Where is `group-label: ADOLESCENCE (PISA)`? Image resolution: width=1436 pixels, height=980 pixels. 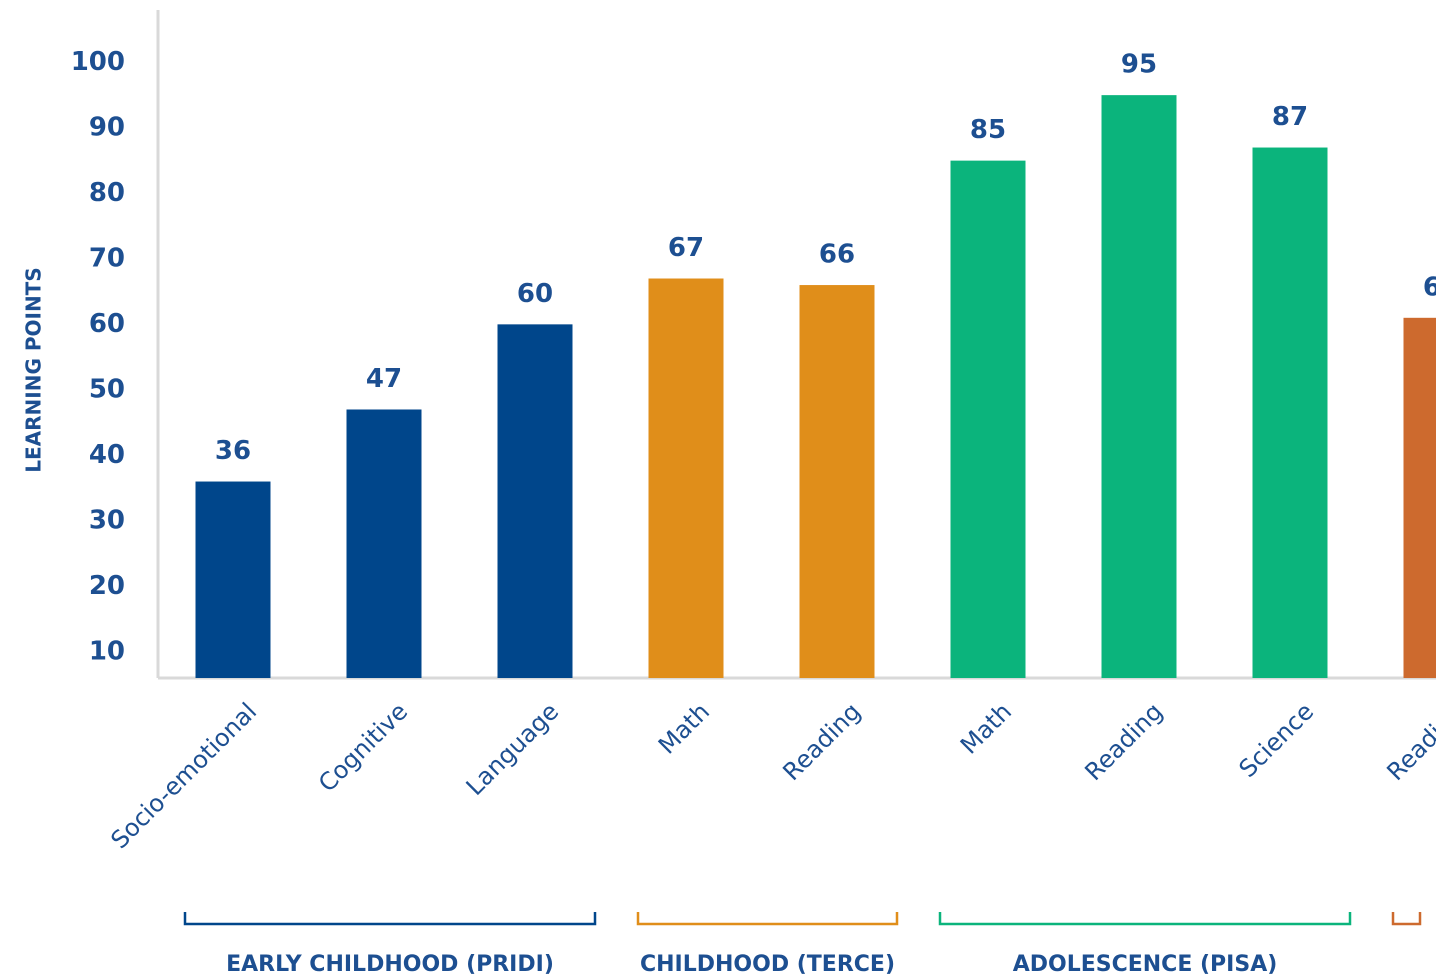
group-label: ADOLESCENCE (PISA) is located at coordinates (1145, 964).